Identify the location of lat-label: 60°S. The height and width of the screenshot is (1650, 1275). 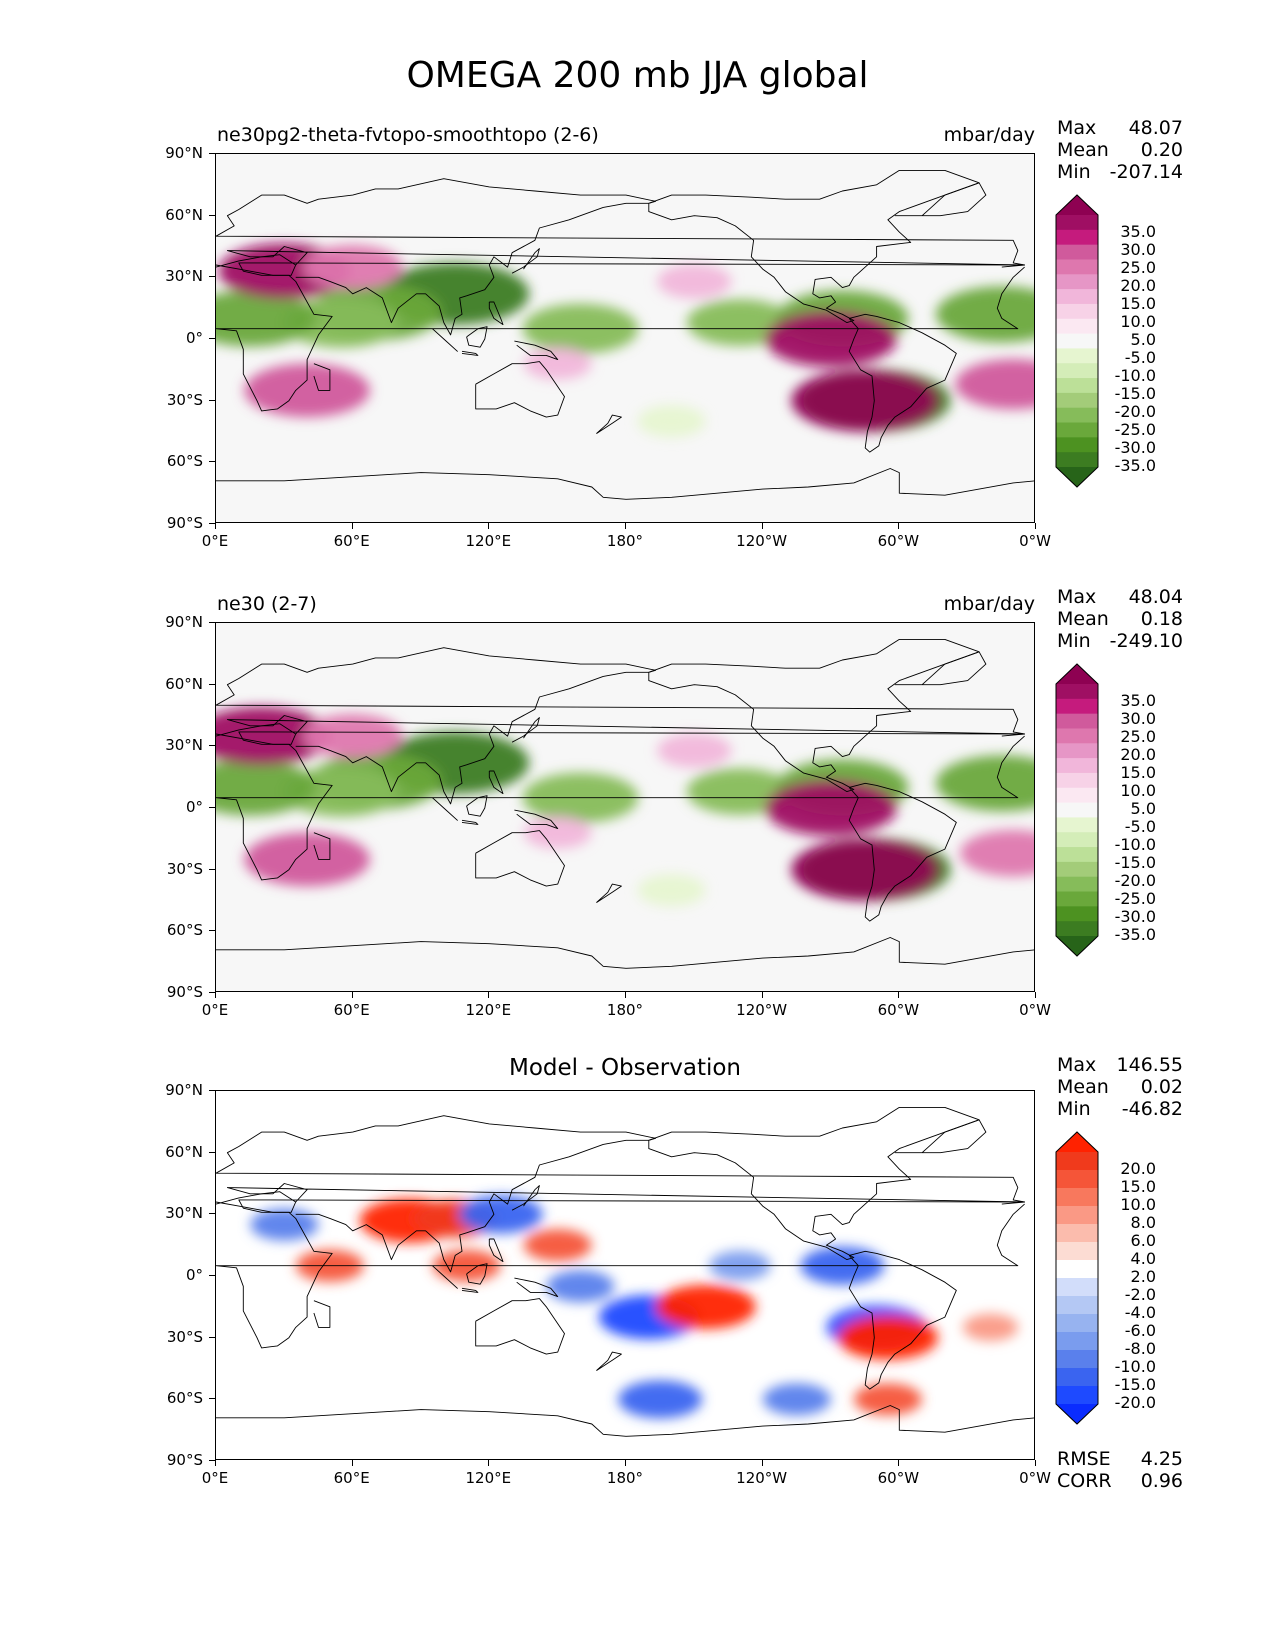
(184, 461).